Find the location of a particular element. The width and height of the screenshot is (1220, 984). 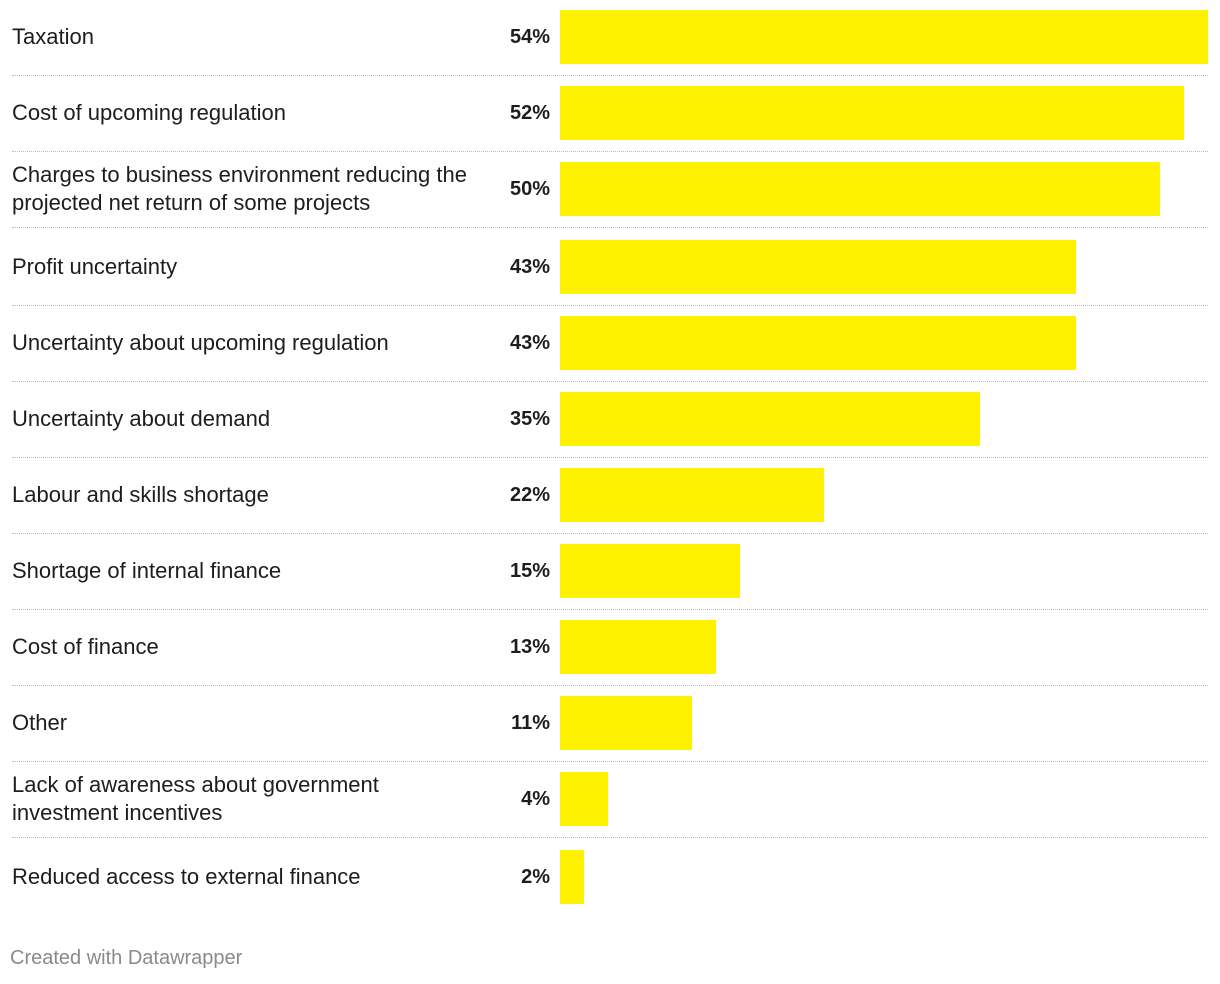

value-label: 35% is located at coordinates (529, 418).